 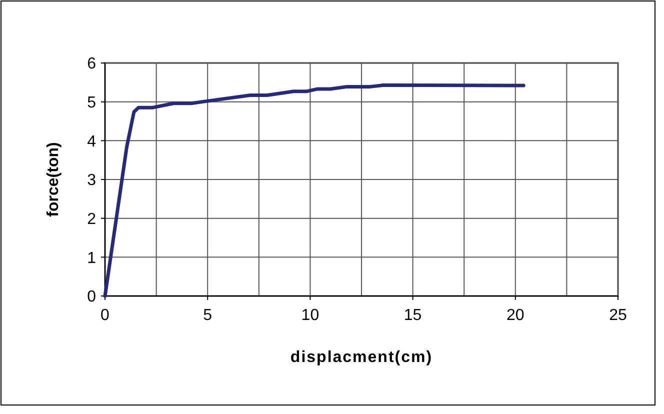 I want to click on y-tick-label: 0, so click(x=91, y=297).